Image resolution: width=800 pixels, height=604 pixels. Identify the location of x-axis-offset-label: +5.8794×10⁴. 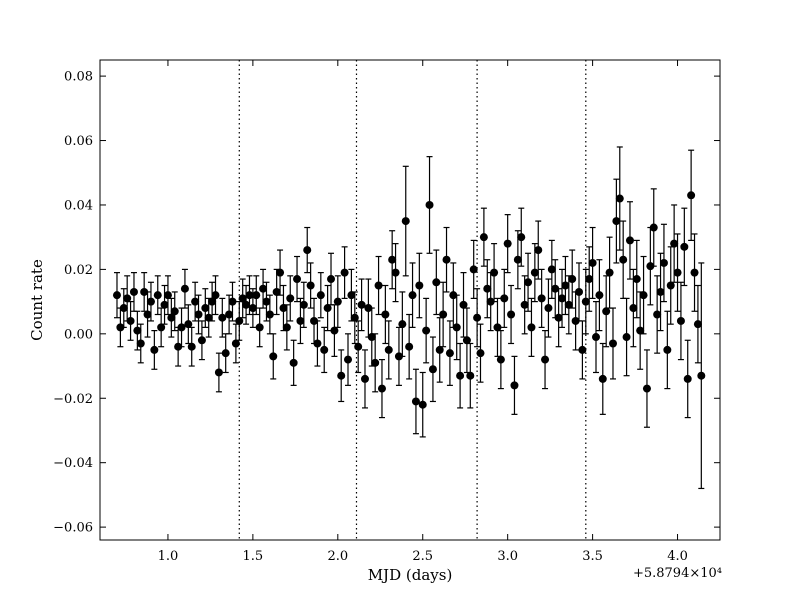
(677, 573).